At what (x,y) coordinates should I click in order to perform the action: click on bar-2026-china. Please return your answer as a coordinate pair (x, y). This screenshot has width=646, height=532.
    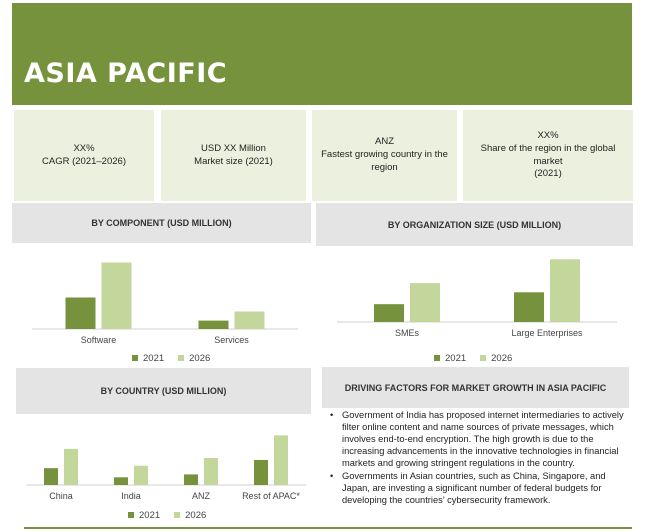
    Looking at the image, I should click on (71, 466).